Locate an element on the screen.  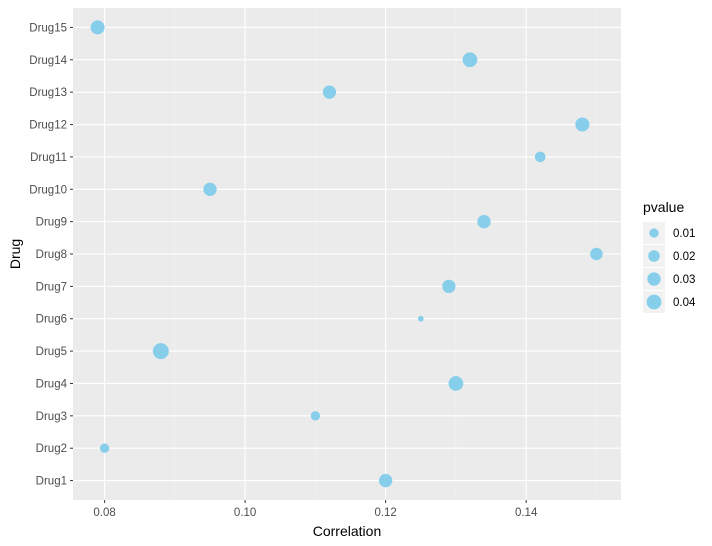
point-drug10 is located at coordinates (210, 189).